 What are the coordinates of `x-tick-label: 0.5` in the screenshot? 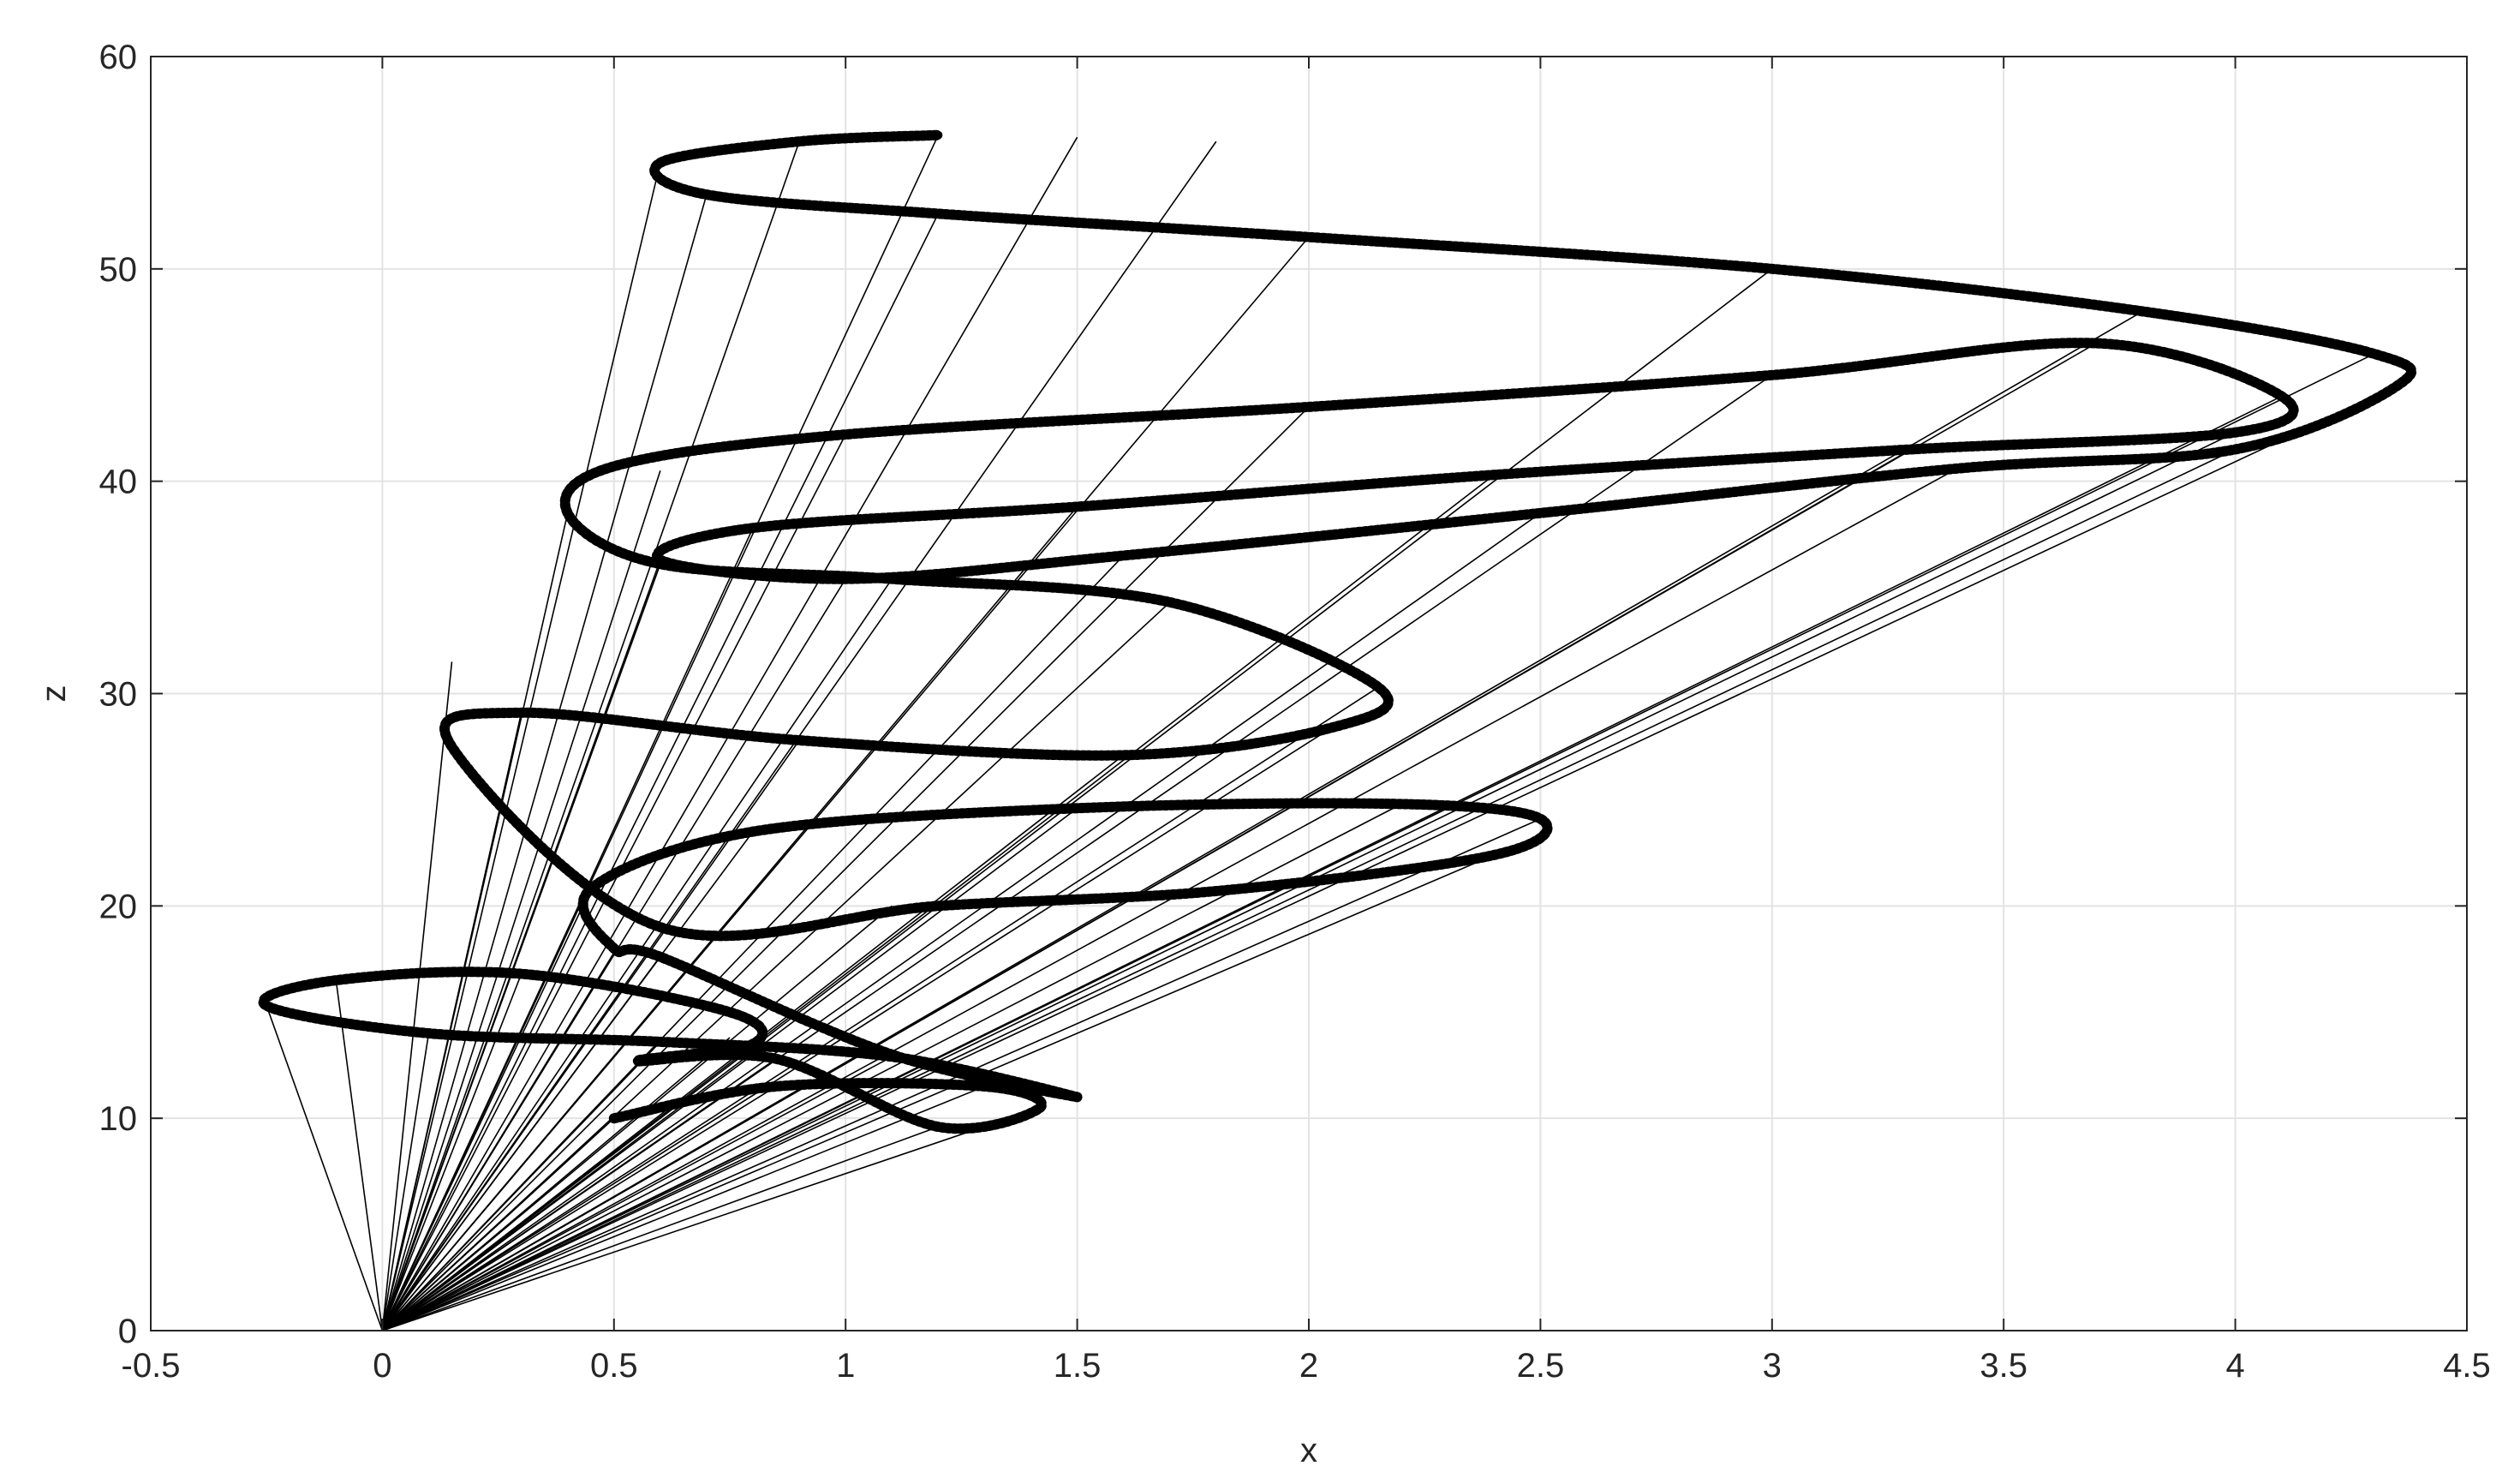 It's located at (614, 1366).